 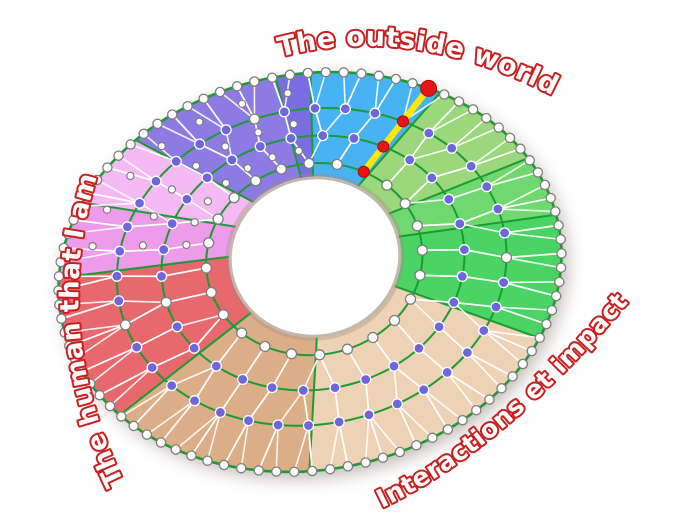 What do you see at coordinates (396, 130) in the screenshot?
I see `highlight-path` at bounding box center [396, 130].